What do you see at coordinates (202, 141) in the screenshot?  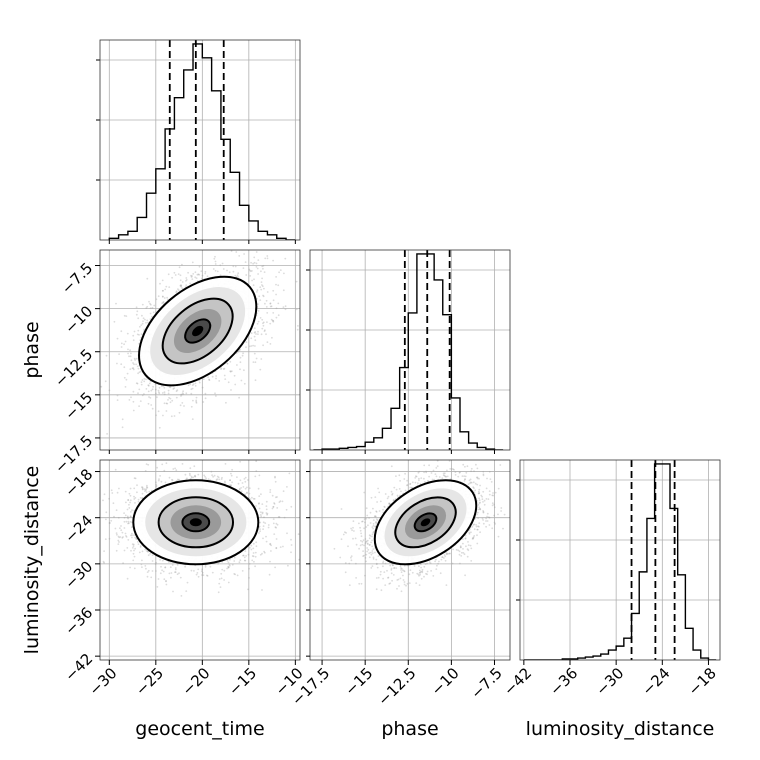 I see `histogram-geocent_time` at bounding box center [202, 141].